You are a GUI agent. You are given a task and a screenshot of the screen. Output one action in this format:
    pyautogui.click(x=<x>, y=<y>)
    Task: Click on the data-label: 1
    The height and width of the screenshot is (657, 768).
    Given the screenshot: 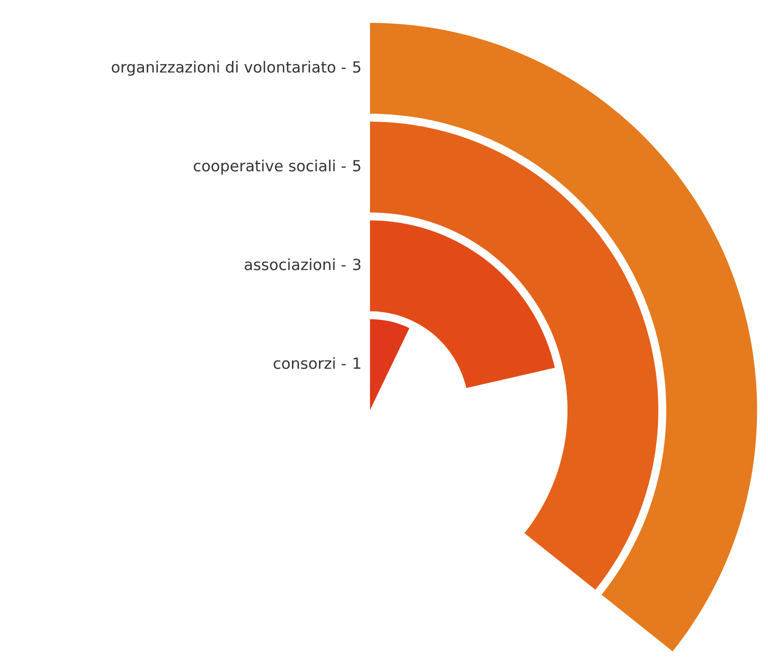 What is the action you would take?
    pyautogui.click(x=357, y=363)
    